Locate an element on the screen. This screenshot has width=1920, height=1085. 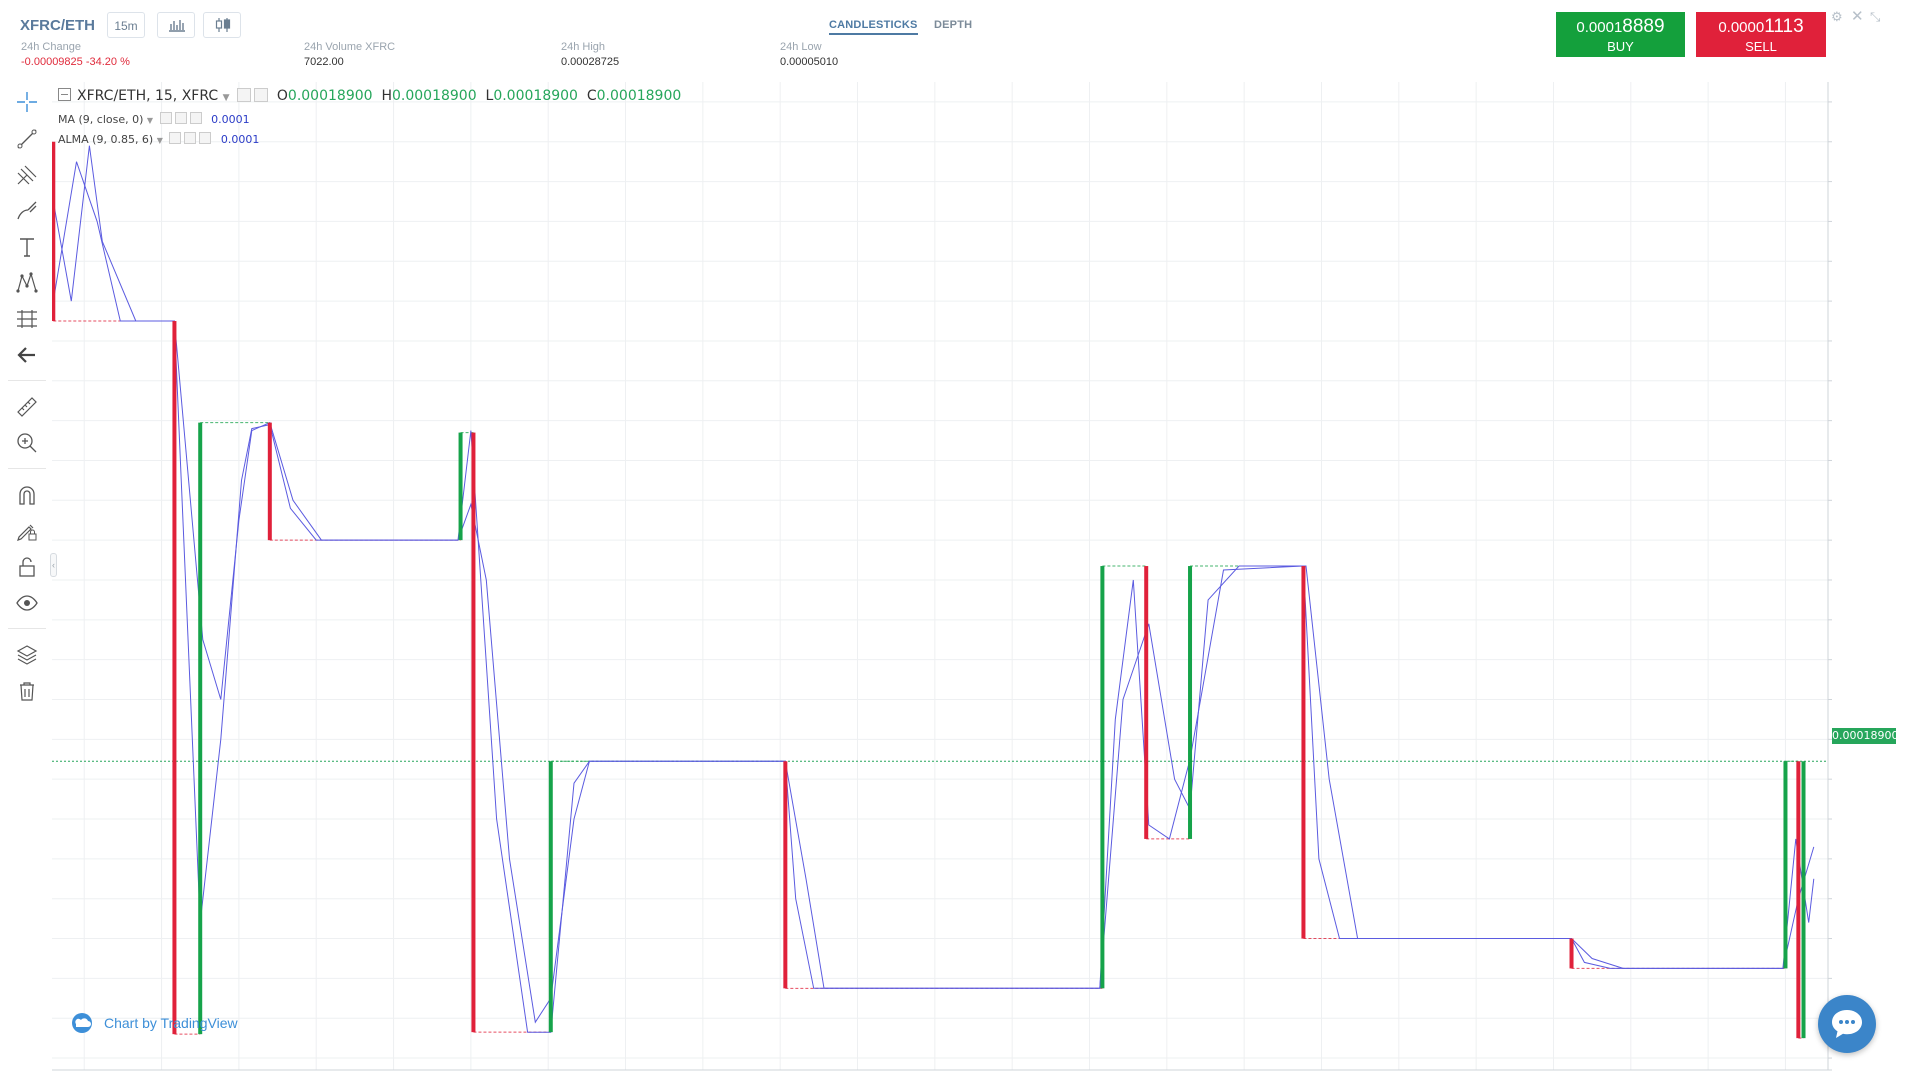
trash-icon is located at coordinates (27, 691).